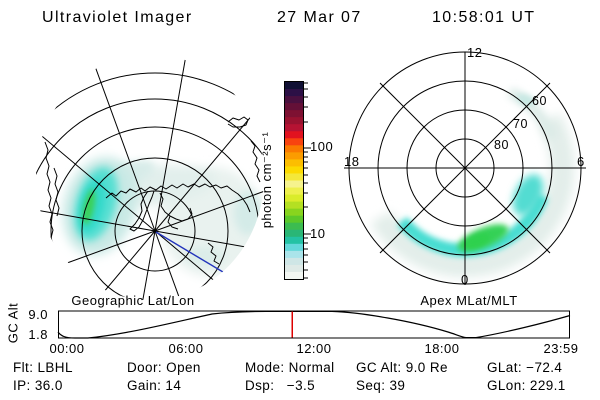 The height and width of the screenshot is (400, 600). I want to click on mlt-label-0: 0, so click(465, 279).